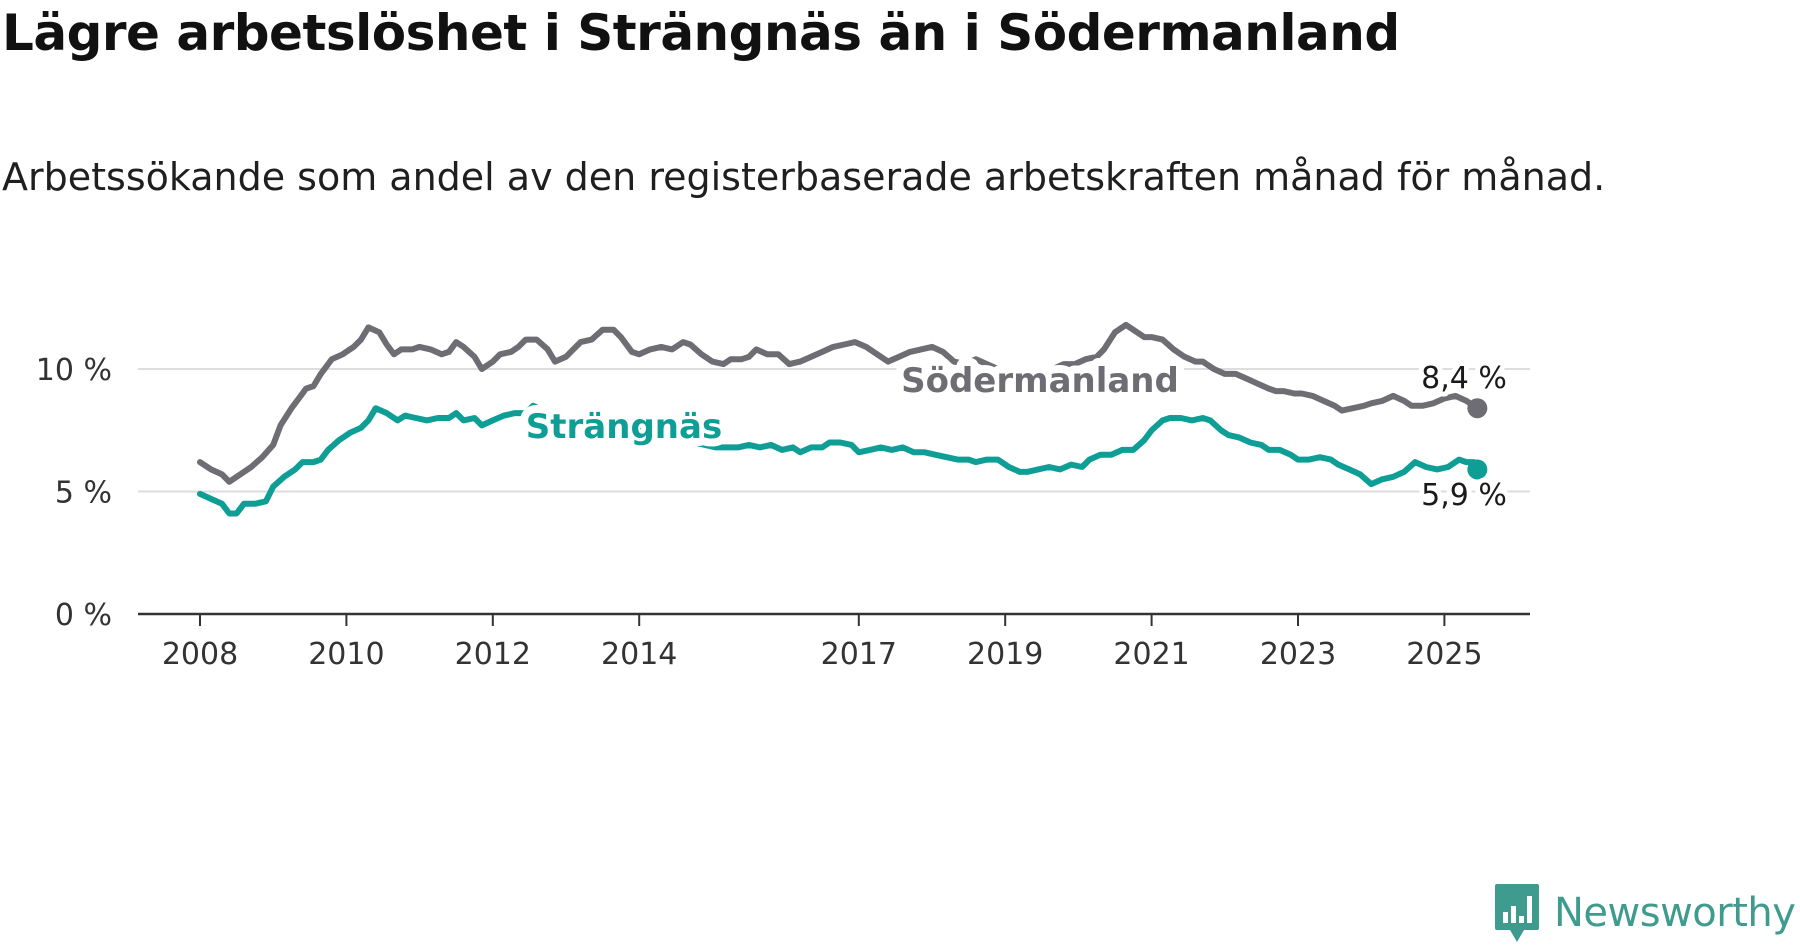 This screenshot has width=1800, height=948. What do you see at coordinates (83, 493) in the screenshot?
I see `y-tick-label: 5 %` at bounding box center [83, 493].